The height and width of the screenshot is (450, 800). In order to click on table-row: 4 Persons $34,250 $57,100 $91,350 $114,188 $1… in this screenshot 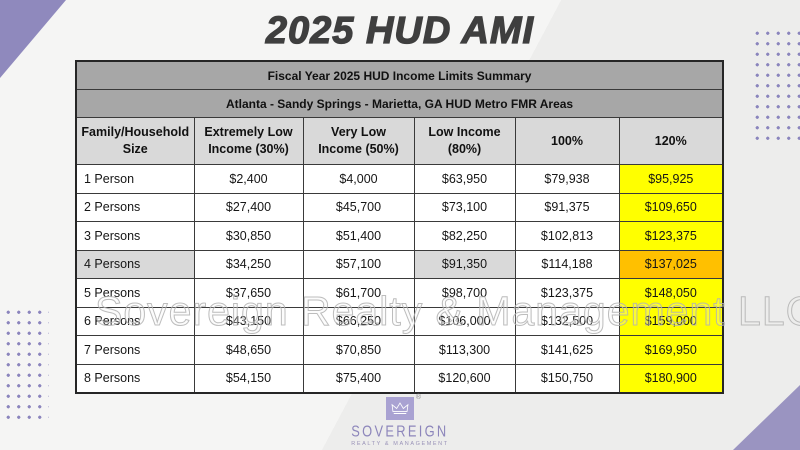, I will do `click(399, 264)`.